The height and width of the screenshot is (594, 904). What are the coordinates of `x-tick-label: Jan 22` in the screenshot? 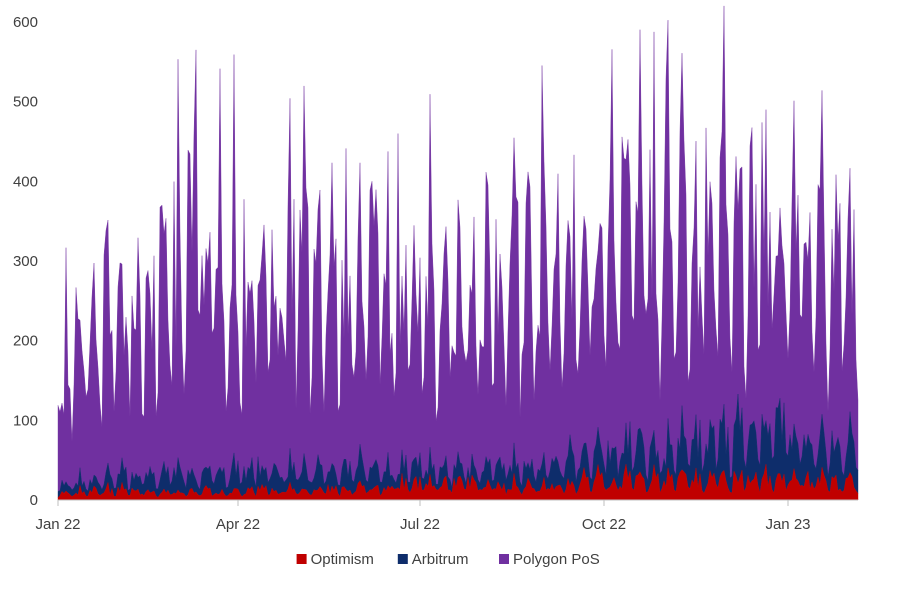 It's located at (57, 524).